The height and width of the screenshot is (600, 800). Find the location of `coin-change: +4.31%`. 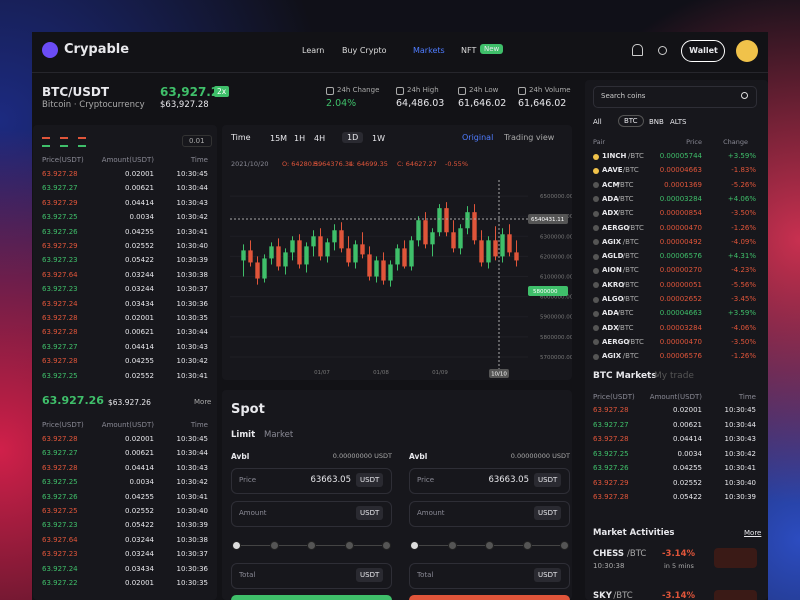

coin-change: +4.31% is located at coordinates (741, 256).